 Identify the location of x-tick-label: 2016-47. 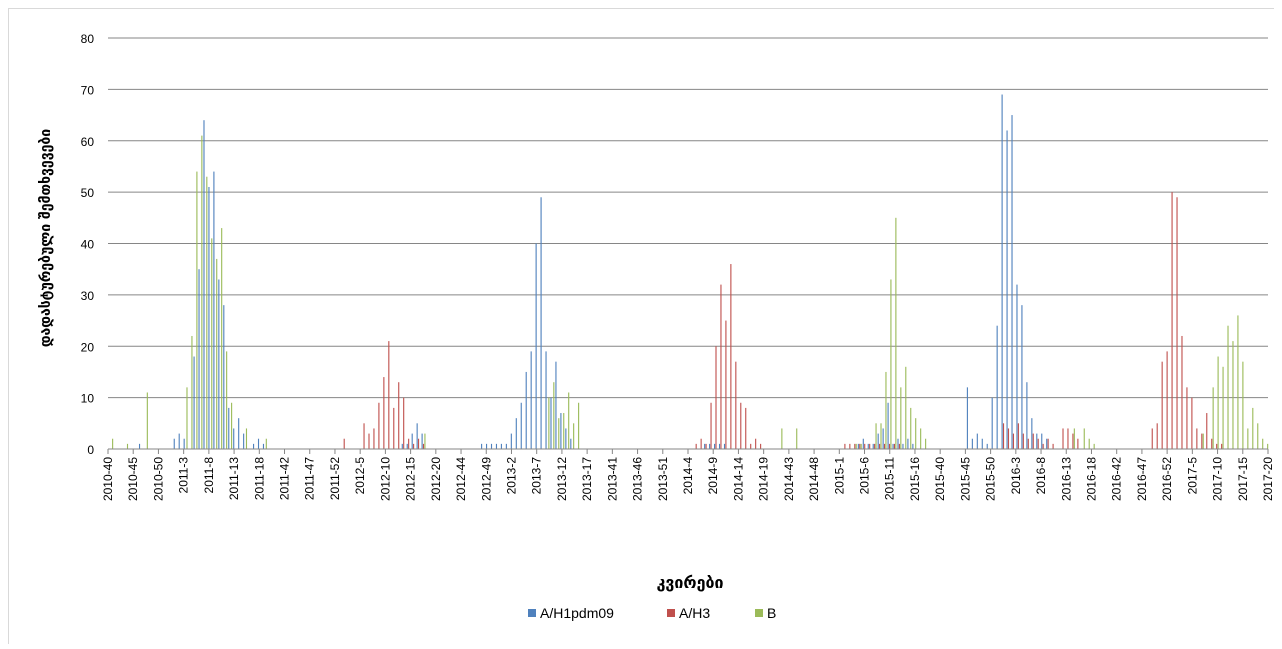
(1142, 479).